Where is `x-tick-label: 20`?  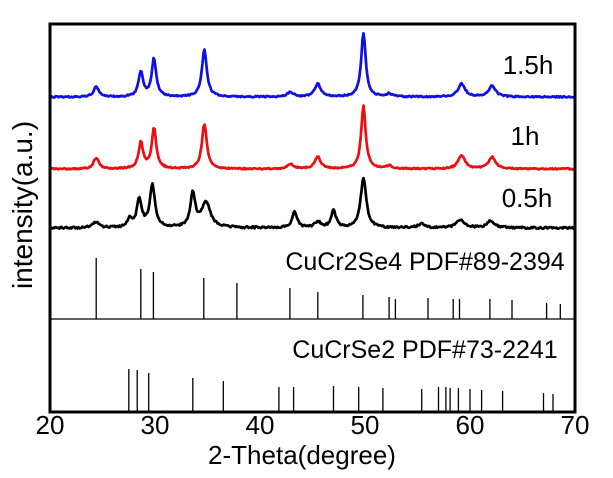
x-tick-label: 20 is located at coordinates (50, 425).